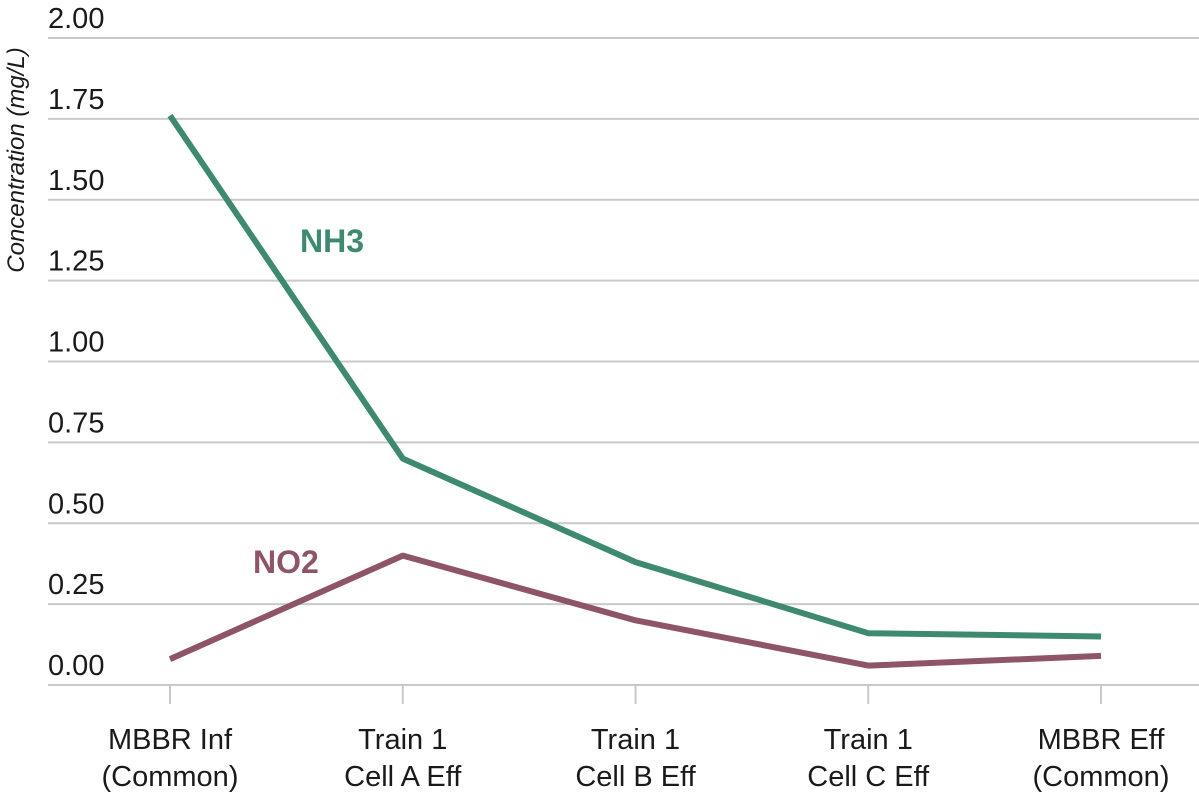  I want to click on series-label-no2: NO2, so click(286, 562).